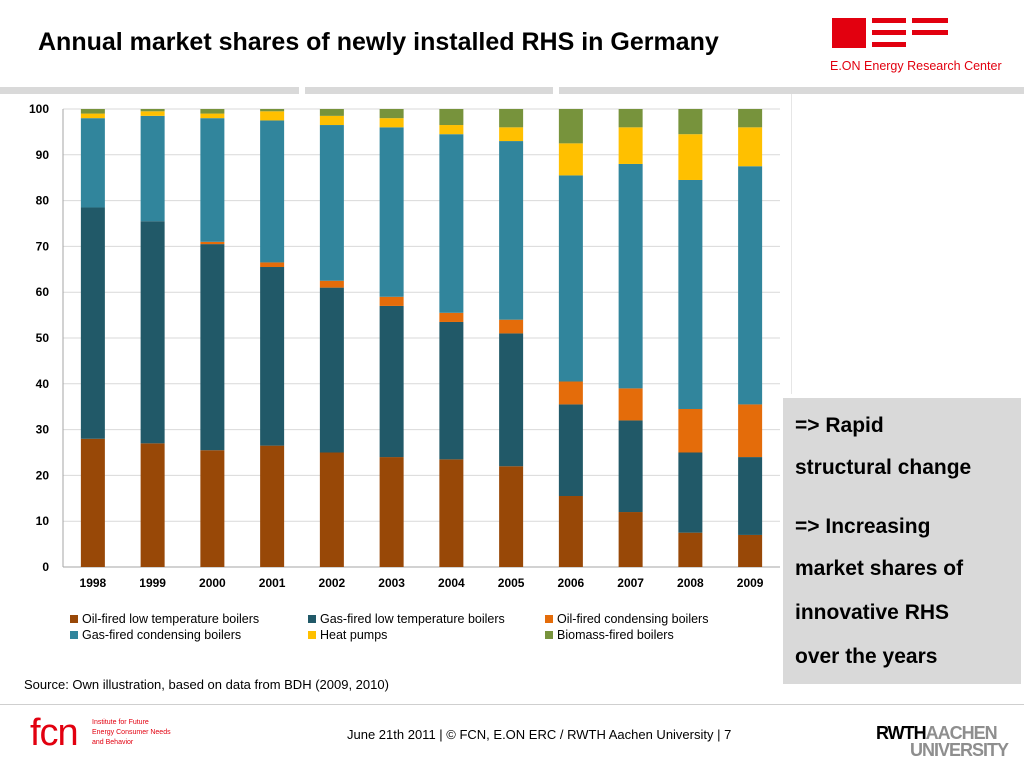  What do you see at coordinates (879, 568) in the screenshot?
I see `callout-line: market shares of` at bounding box center [879, 568].